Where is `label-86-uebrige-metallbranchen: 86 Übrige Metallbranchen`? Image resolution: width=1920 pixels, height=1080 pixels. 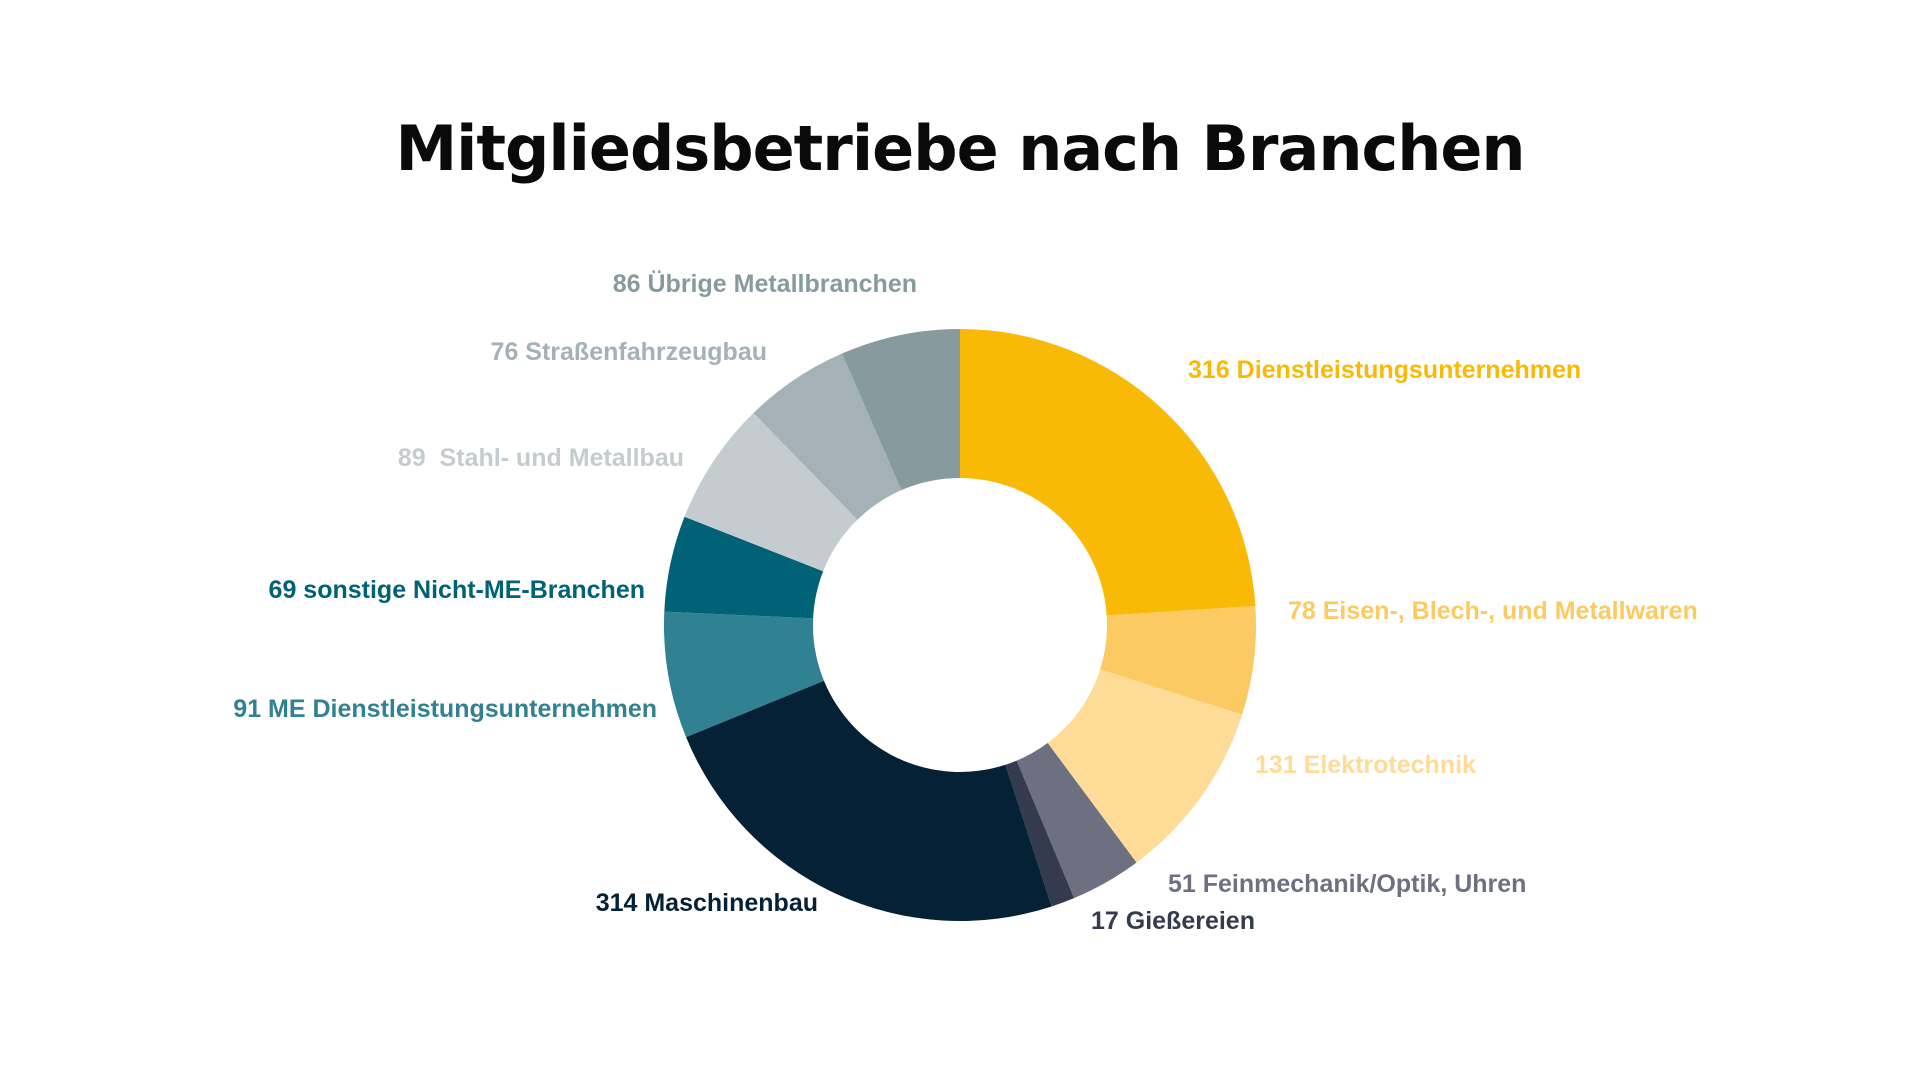 label-86-uebrige-metallbranchen: 86 Übrige Metallbranchen is located at coordinates (765, 283).